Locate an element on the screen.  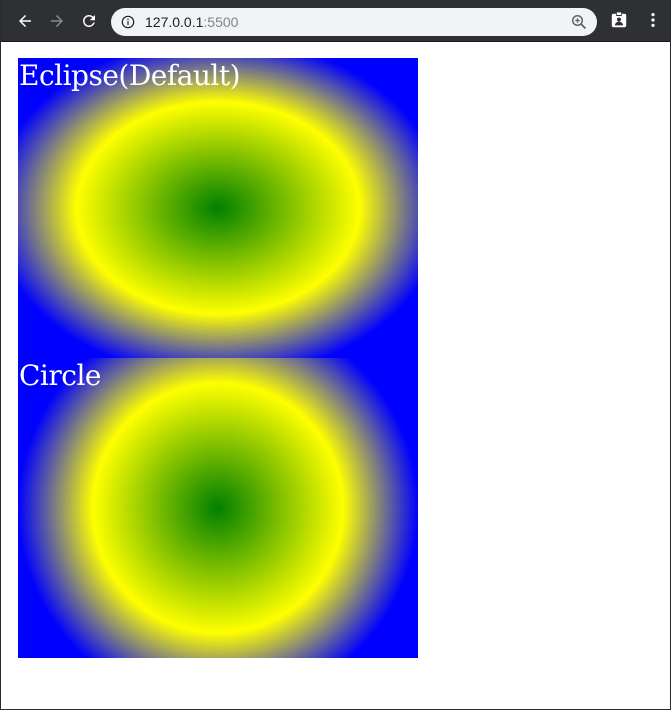
url-text: 127.0.0.1:5500 is located at coordinates (191, 22).